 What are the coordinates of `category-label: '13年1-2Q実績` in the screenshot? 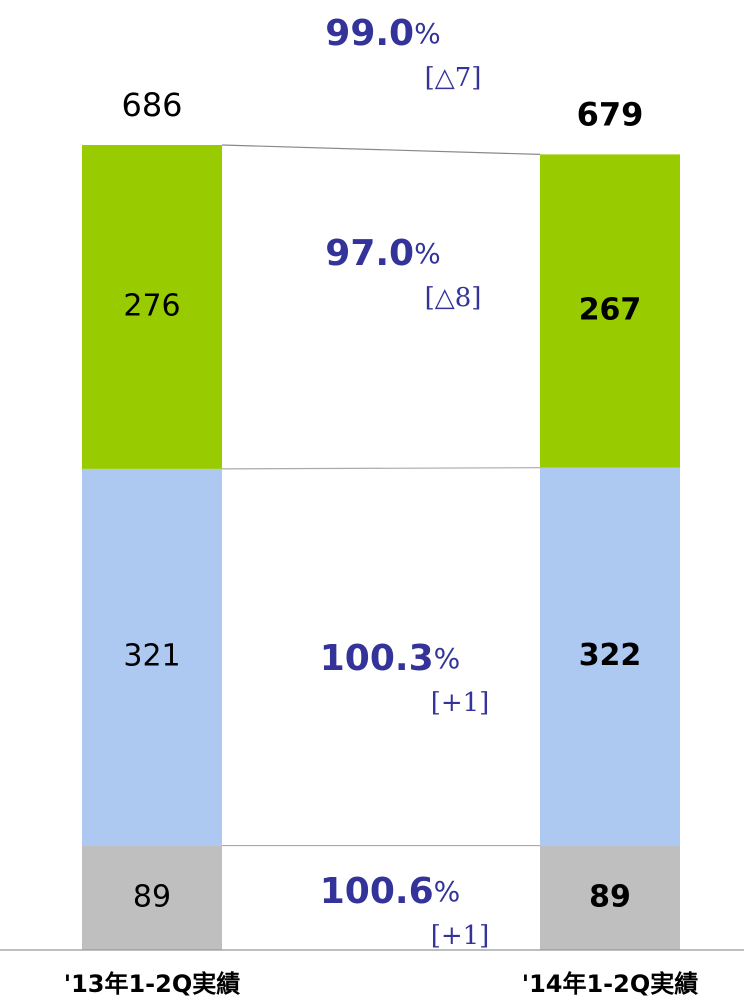 It's located at (152, 984).